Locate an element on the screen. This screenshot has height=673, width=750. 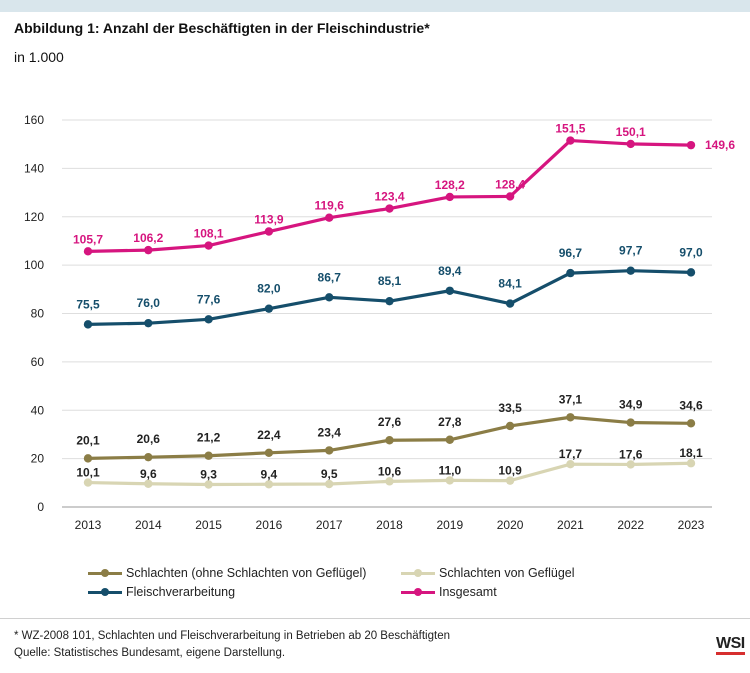
data-label-schlachten: 34,9 is located at coordinates (631, 405).